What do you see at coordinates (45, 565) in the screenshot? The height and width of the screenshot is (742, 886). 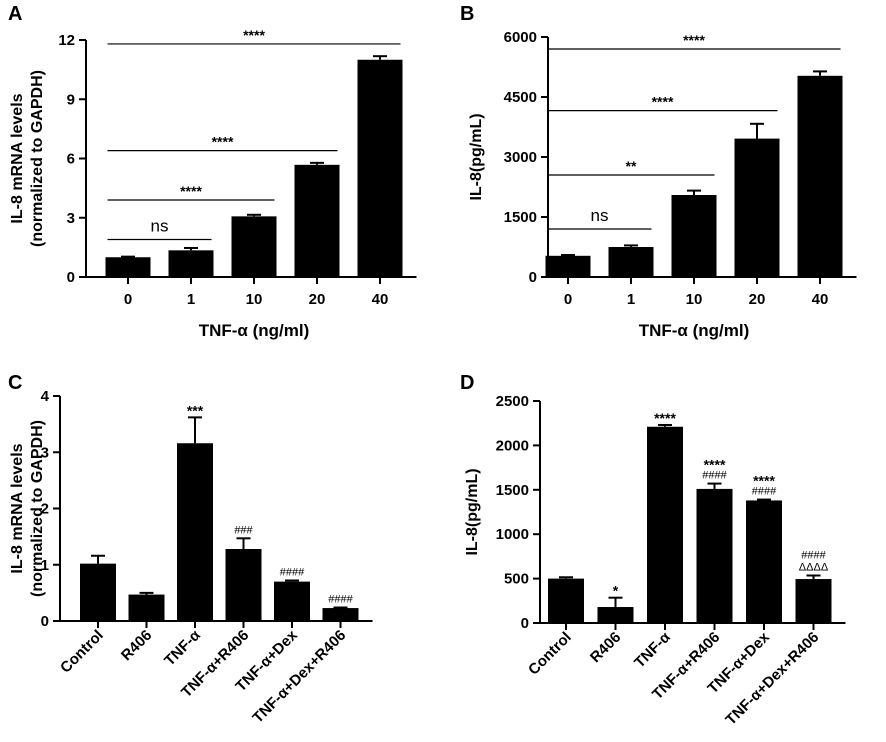 I see `y-tick-label: 1` at bounding box center [45, 565].